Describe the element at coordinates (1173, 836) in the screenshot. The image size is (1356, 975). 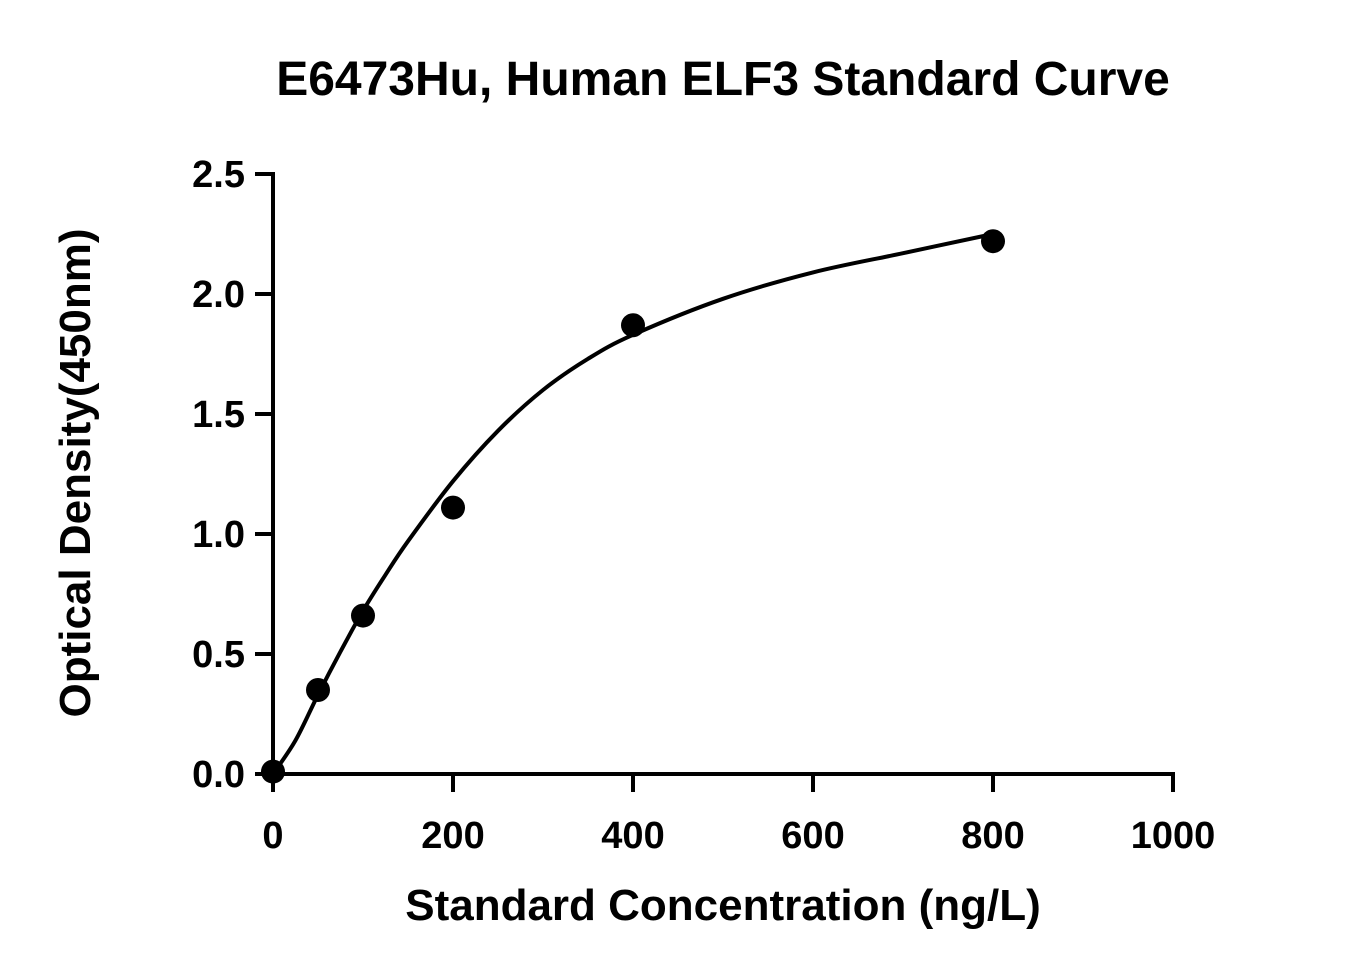
I see `x-tick-label: 1000` at that location.